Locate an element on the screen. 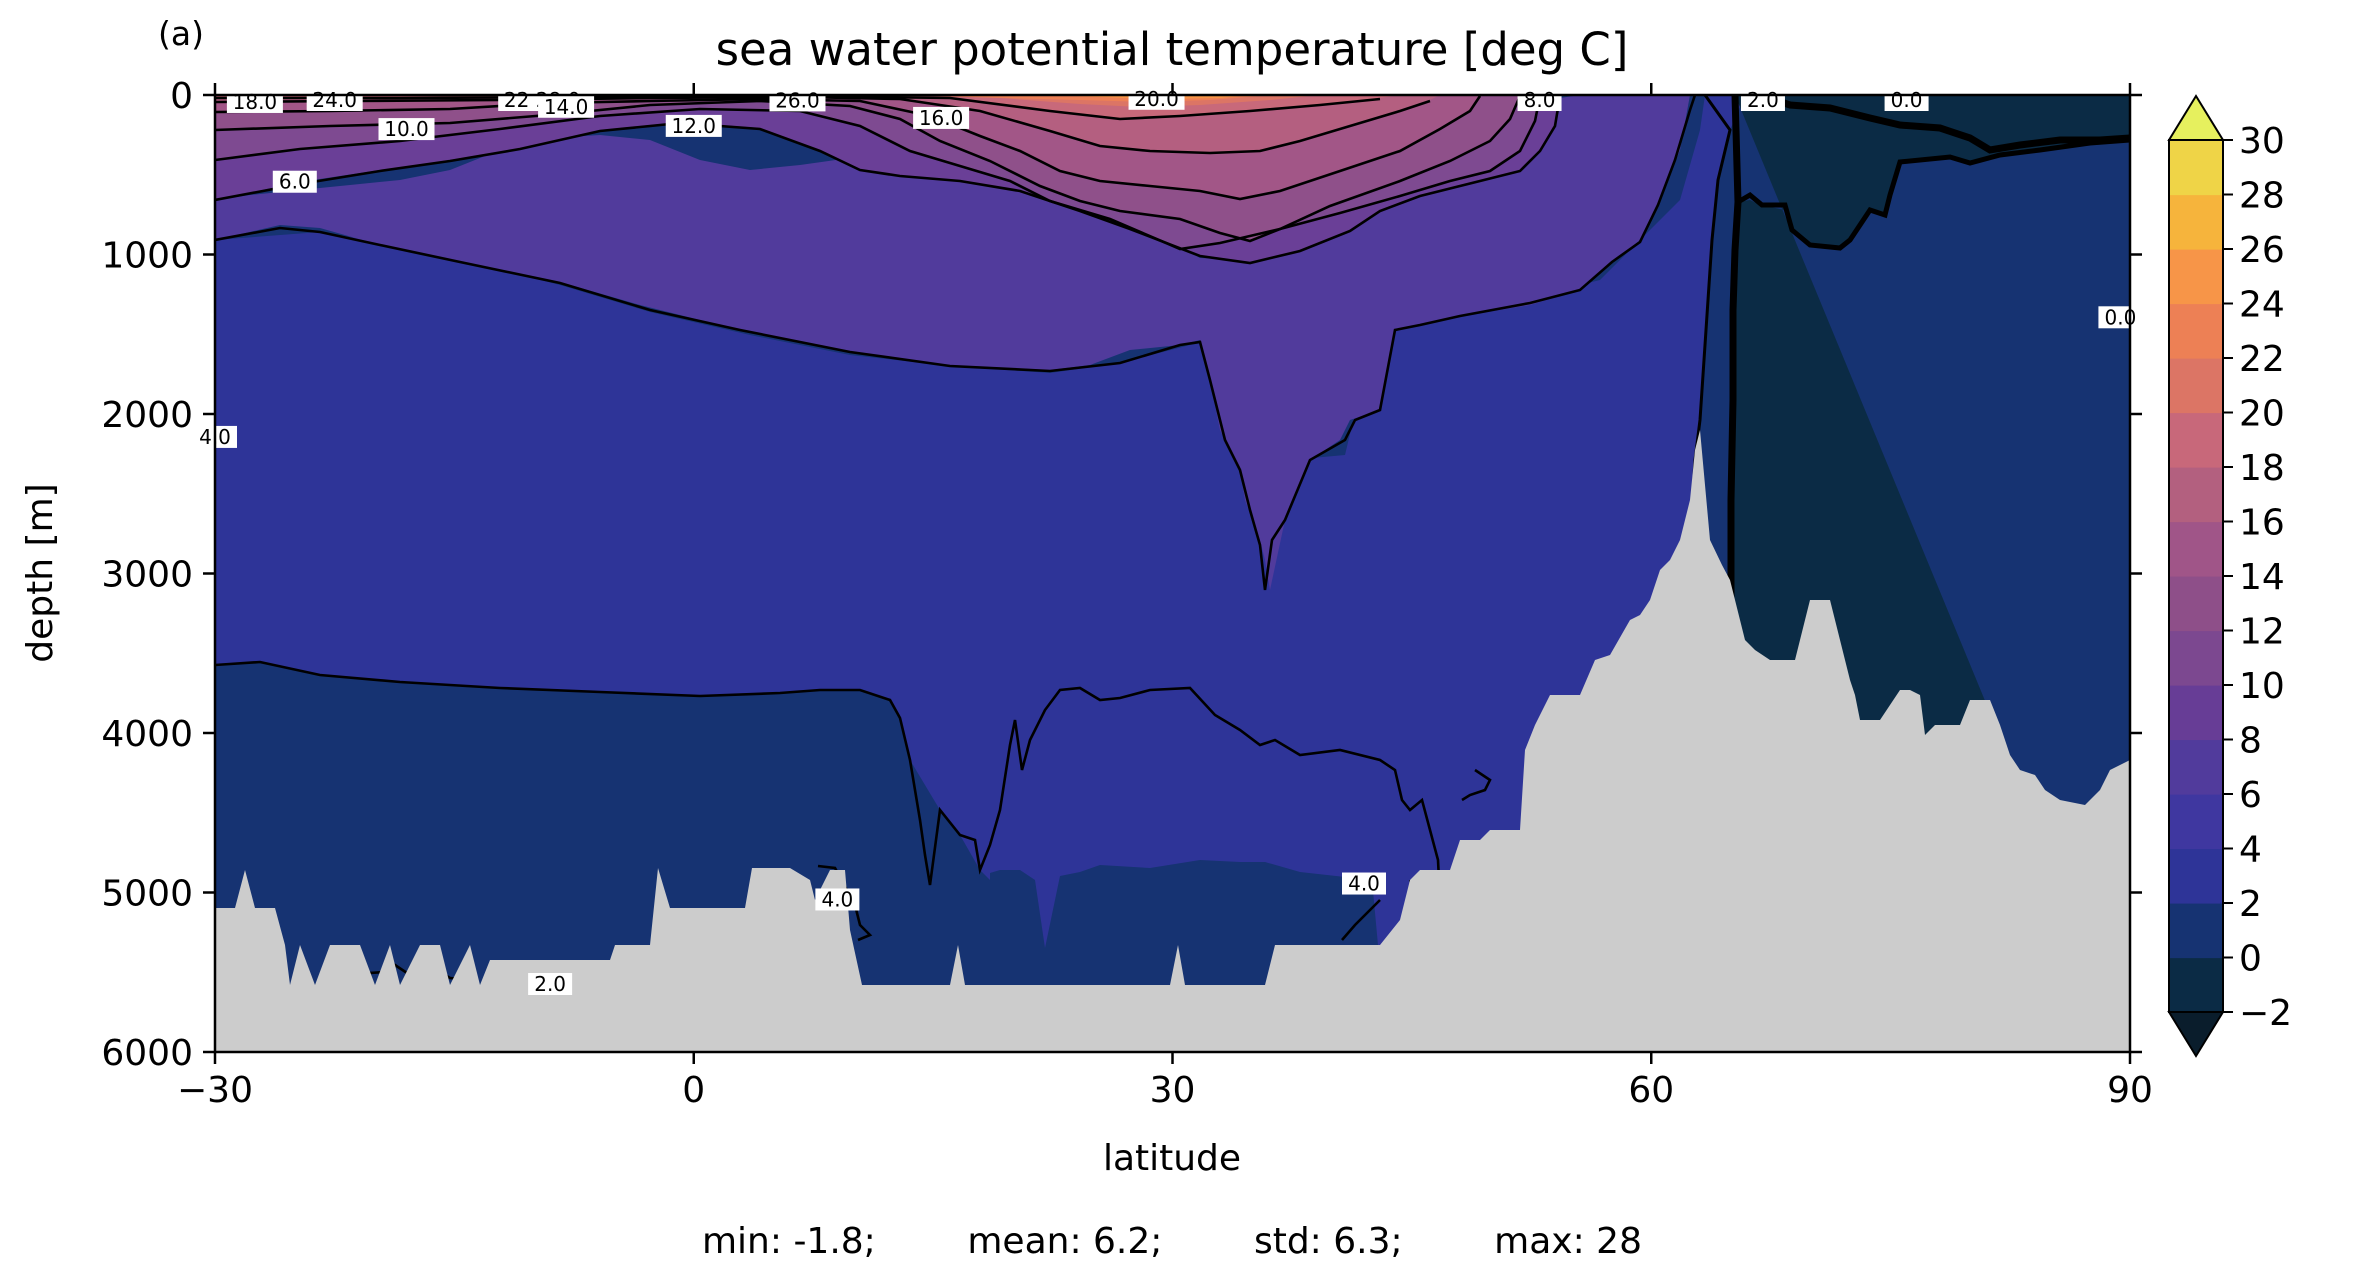  colorbar-tick-label: 2 is located at coordinates (2250, 904).